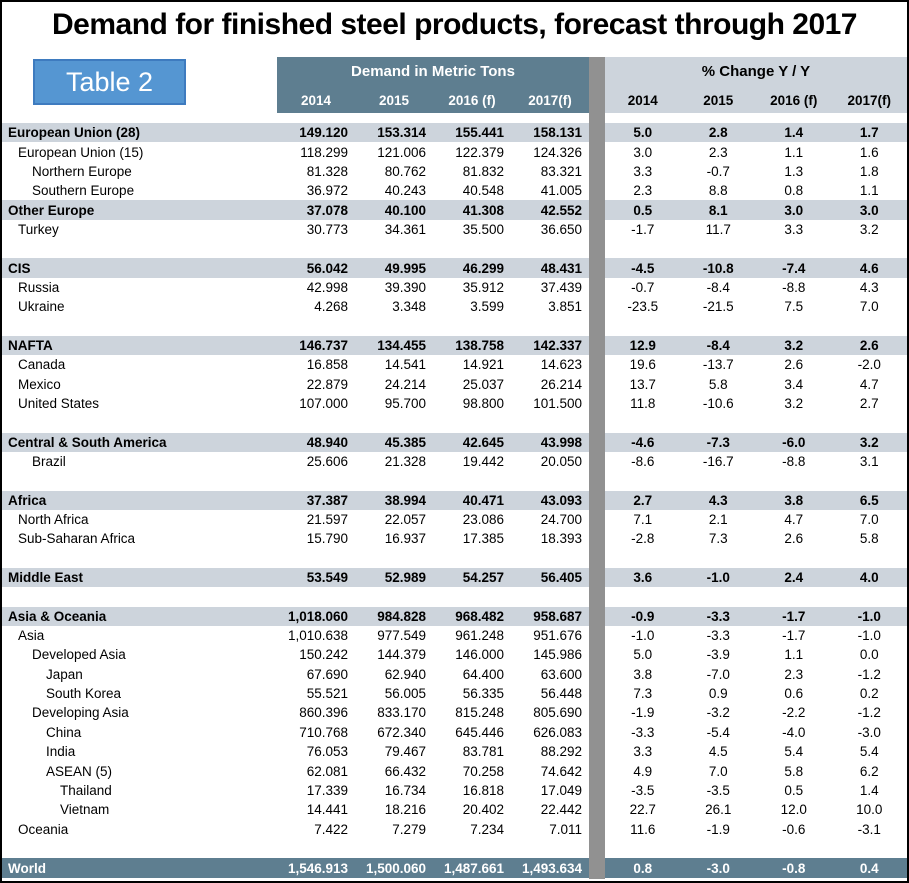 This screenshot has height=883, width=909. I want to click on pct-change-value: -2.8, so click(643, 539).